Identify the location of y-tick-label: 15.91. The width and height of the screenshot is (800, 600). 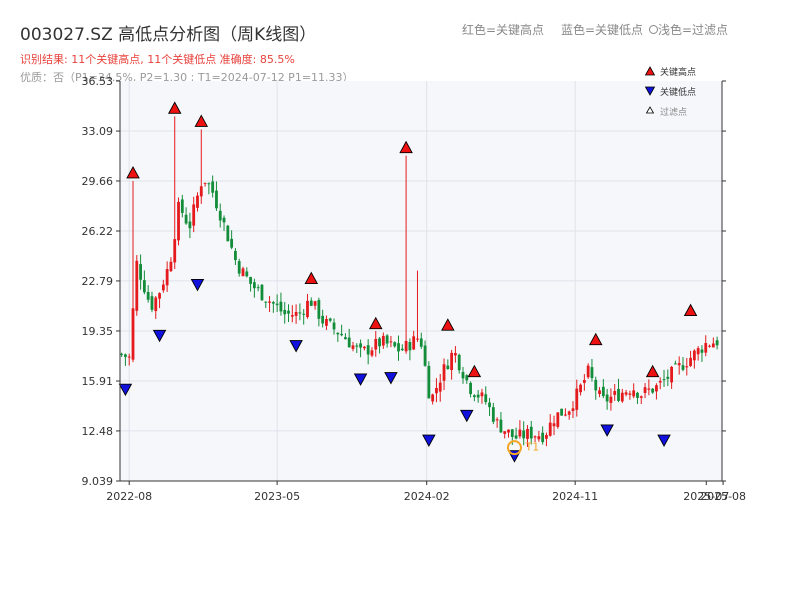
(98, 381).